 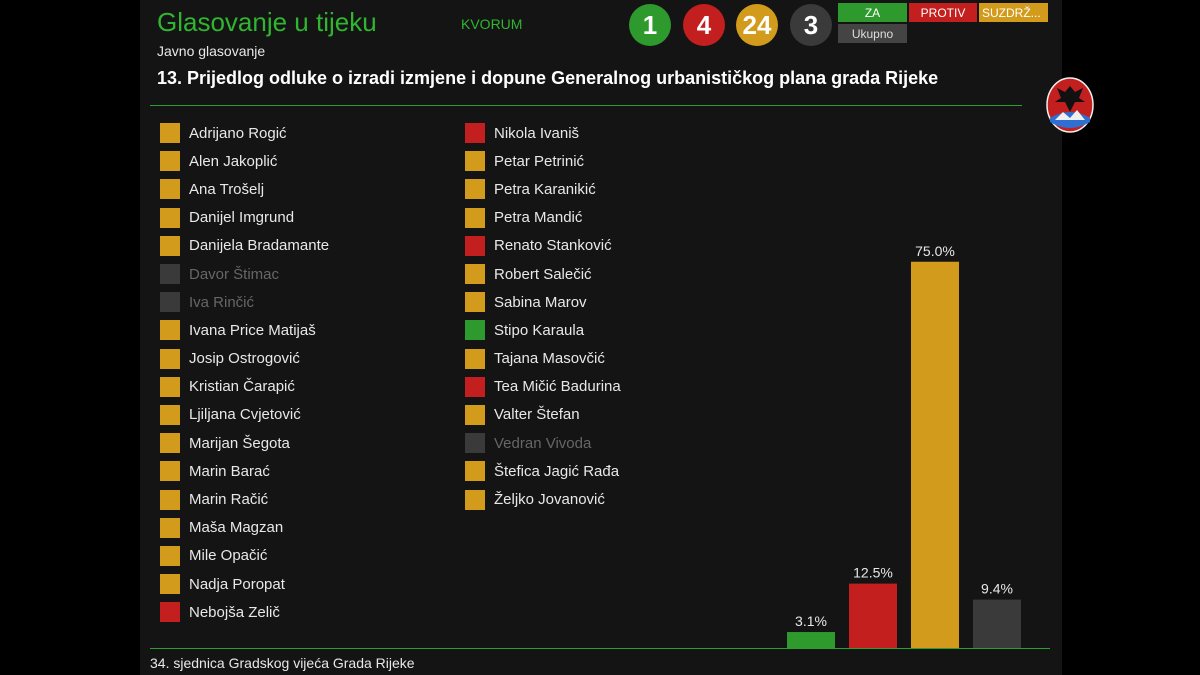 I want to click on voter-name: Adrijano Rogić, so click(x=238, y=133).